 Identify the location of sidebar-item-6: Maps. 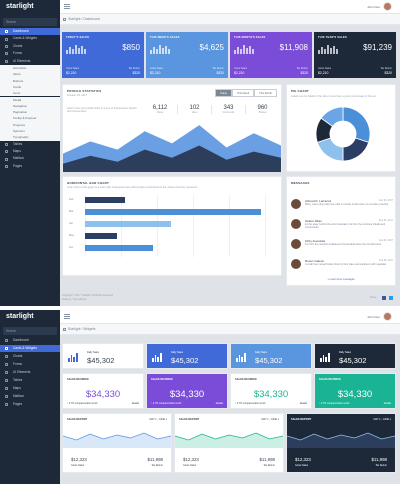
(30, 388).